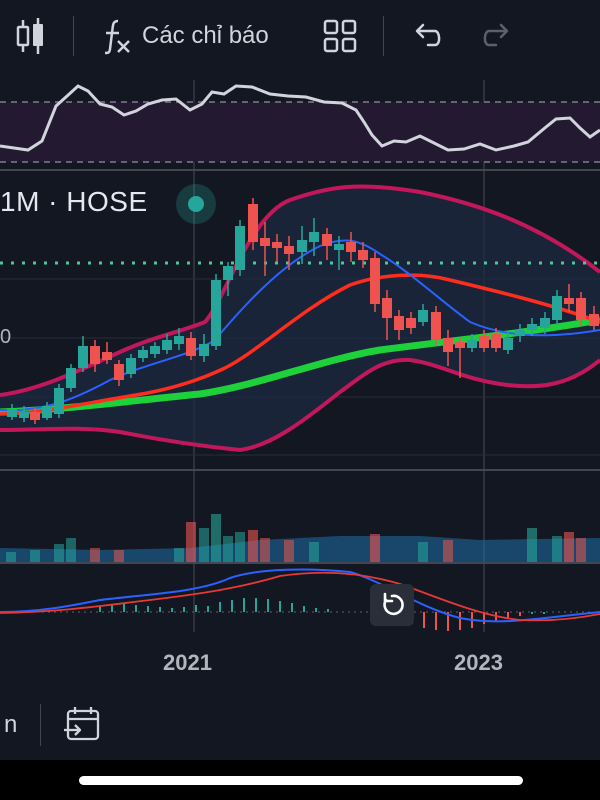 This screenshot has width=600, height=800. What do you see at coordinates (11, 724) in the screenshot?
I see `bottom-toolbar-label: n` at bounding box center [11, 724].